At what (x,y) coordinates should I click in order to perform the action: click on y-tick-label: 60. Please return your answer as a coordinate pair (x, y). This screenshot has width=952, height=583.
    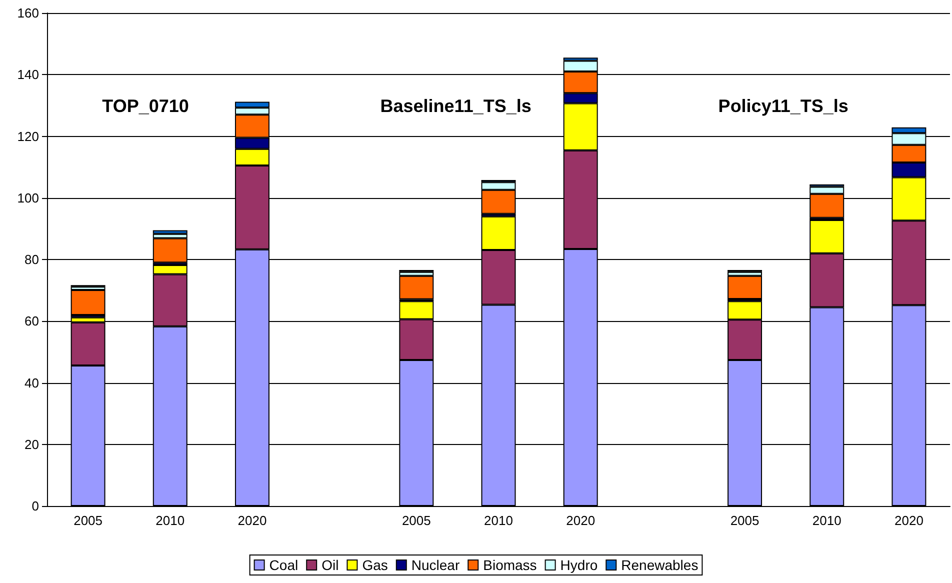
    Looking at the image, I should click on (31, 321).